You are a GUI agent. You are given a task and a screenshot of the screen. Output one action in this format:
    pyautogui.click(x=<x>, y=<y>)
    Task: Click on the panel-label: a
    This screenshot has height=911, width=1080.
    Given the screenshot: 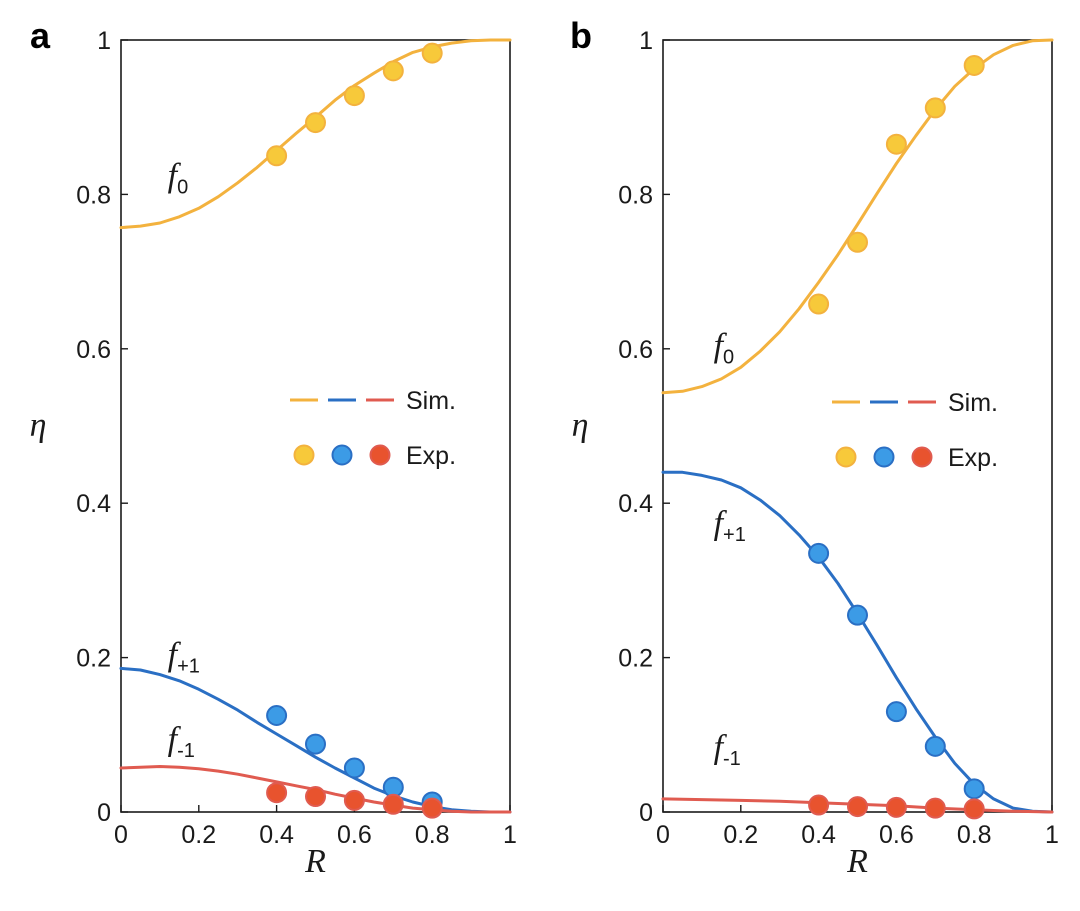 What is the action you would take?
    pyautogui.click(x=40, y=35)
    